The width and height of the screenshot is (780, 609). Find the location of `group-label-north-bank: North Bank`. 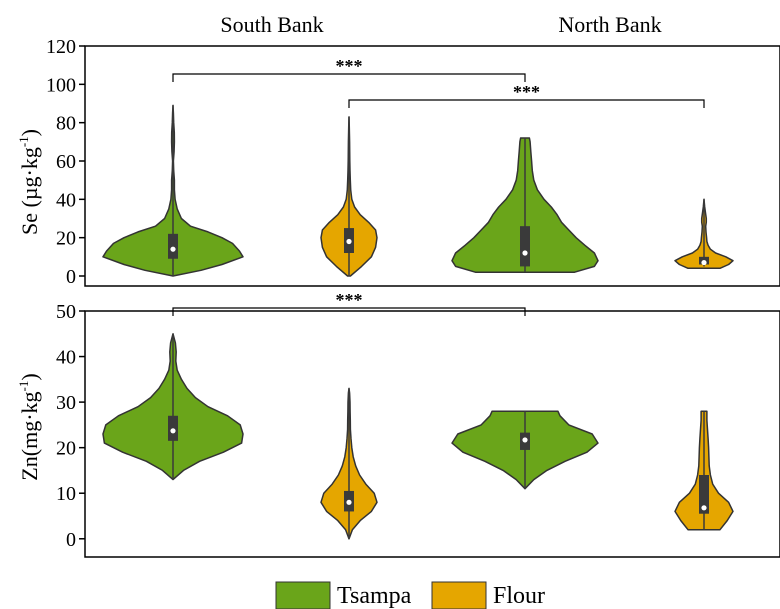

group-label-north-bank: North Bank is located at coordinates (609, 24).